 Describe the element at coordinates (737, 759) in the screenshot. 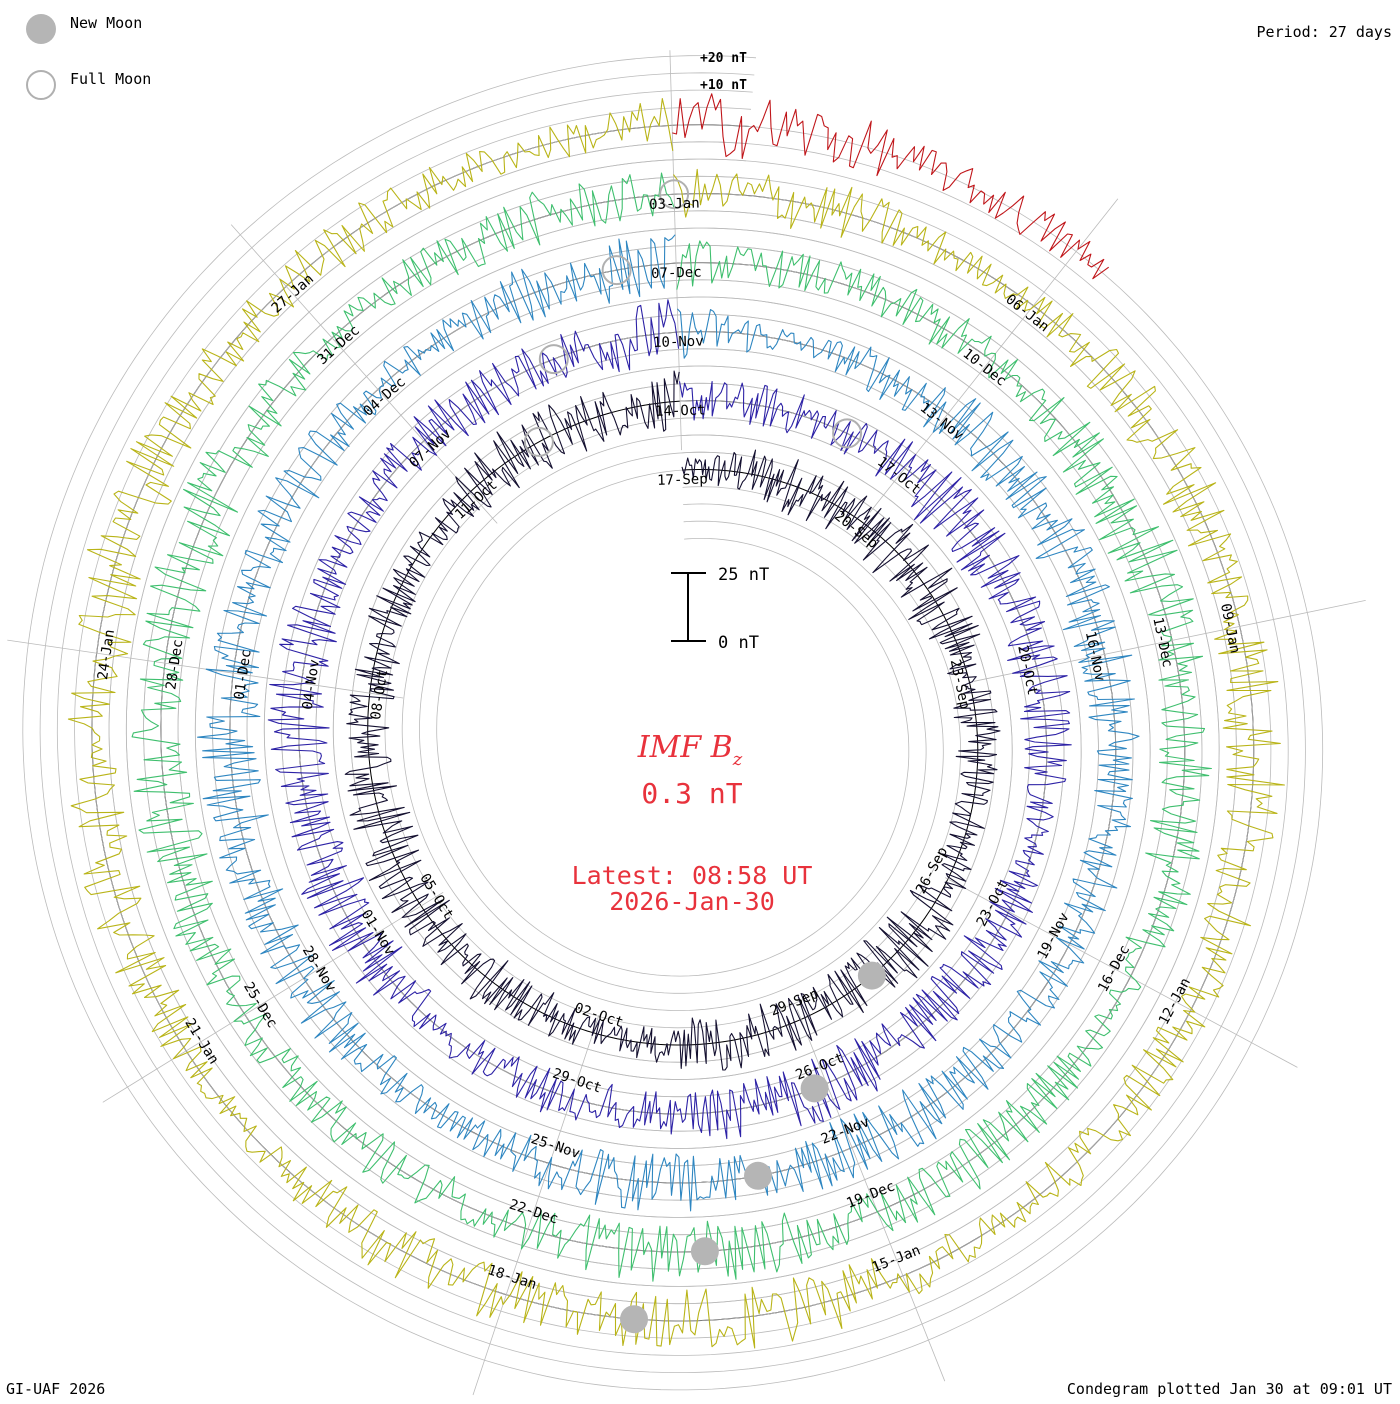

I see `center-subscript: z` at that location.